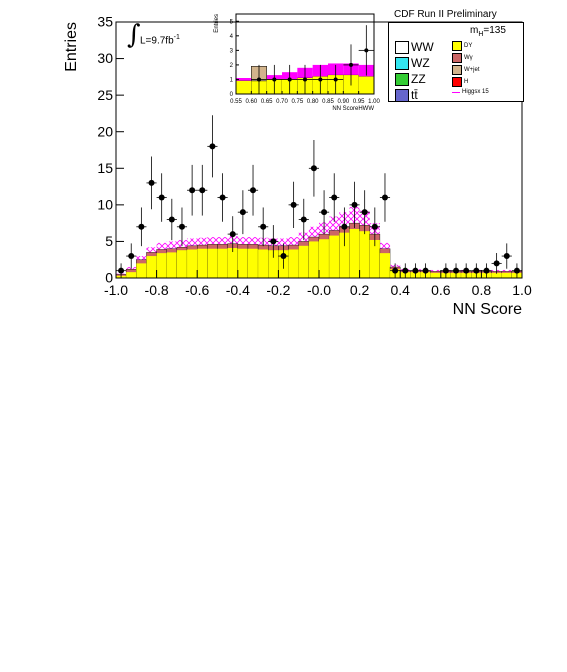 This screenshot has height=672, width=567. Describe the element at coordinates (236, 102) in the screenshot. I see `x-tick-label: 0.55` at that location.